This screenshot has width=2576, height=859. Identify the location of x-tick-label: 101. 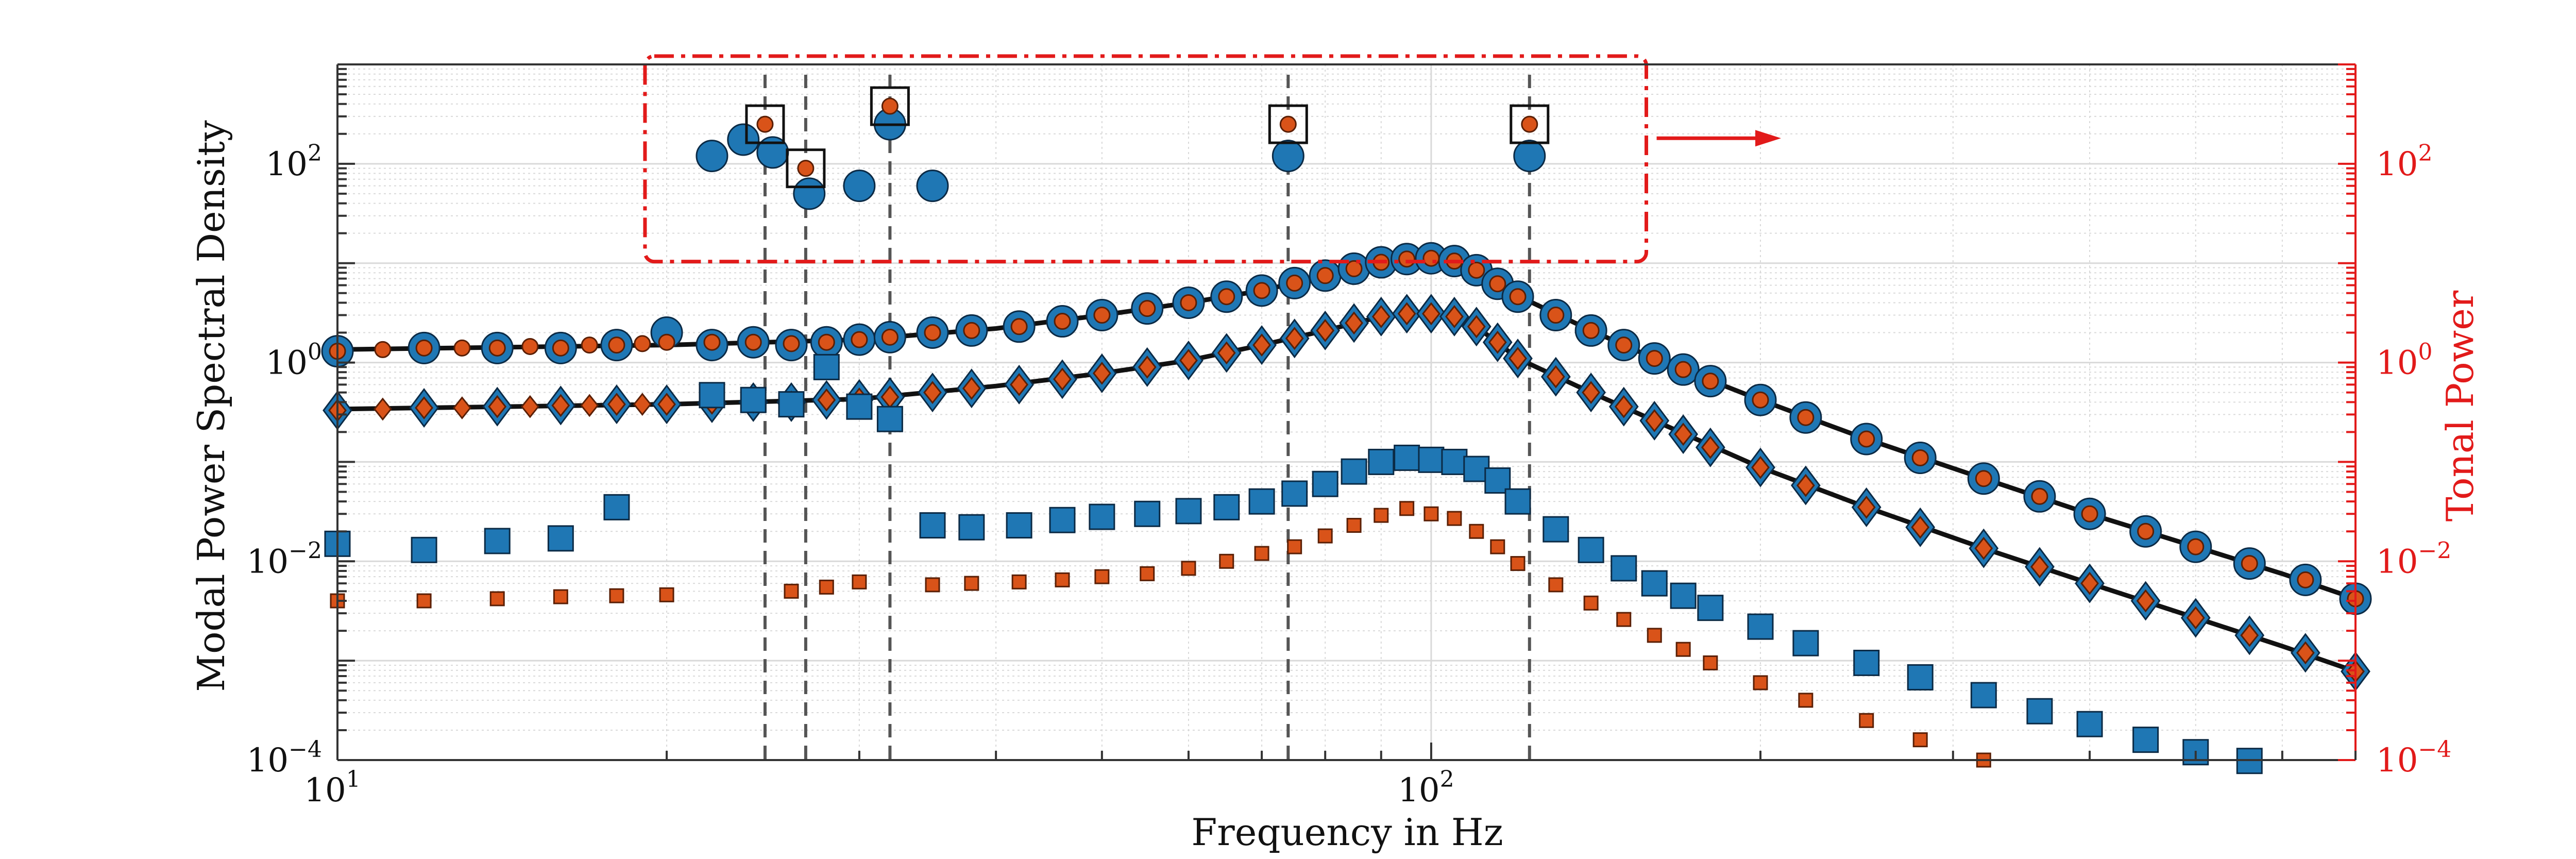
(332, 788).